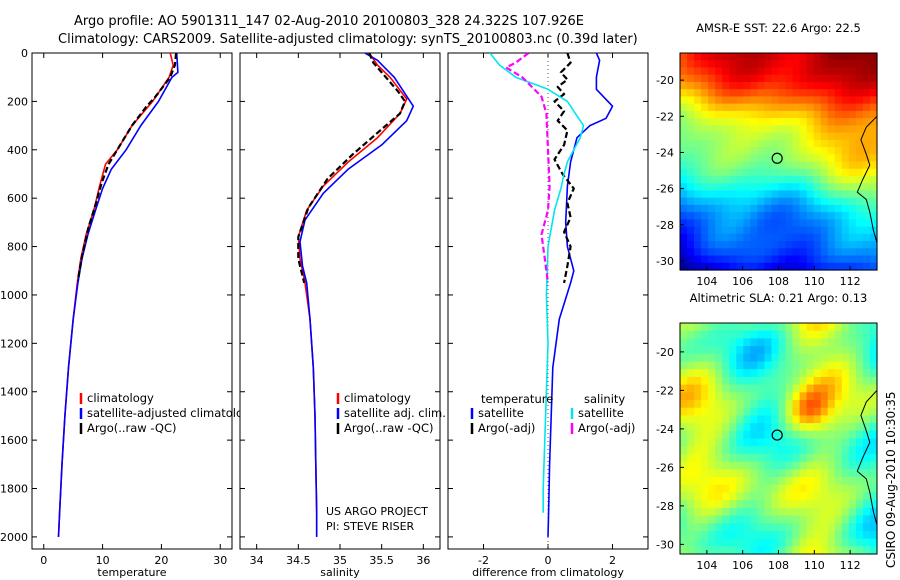  What do you see at coordinates (517, 399) in the screenshot?
I see `legend-title-temperature: temperature` at bounding box center [517, 399].